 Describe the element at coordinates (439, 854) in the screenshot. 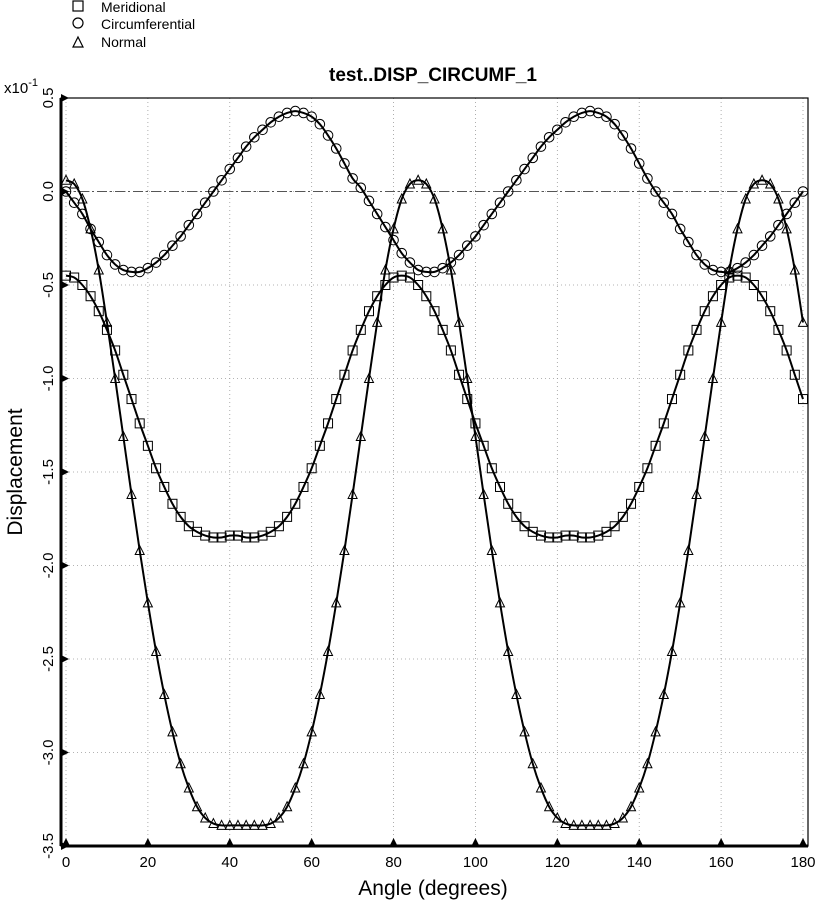

I see `x-axis-ticks: 0 20 40 60 80 100 120 140 160 180` at that location.